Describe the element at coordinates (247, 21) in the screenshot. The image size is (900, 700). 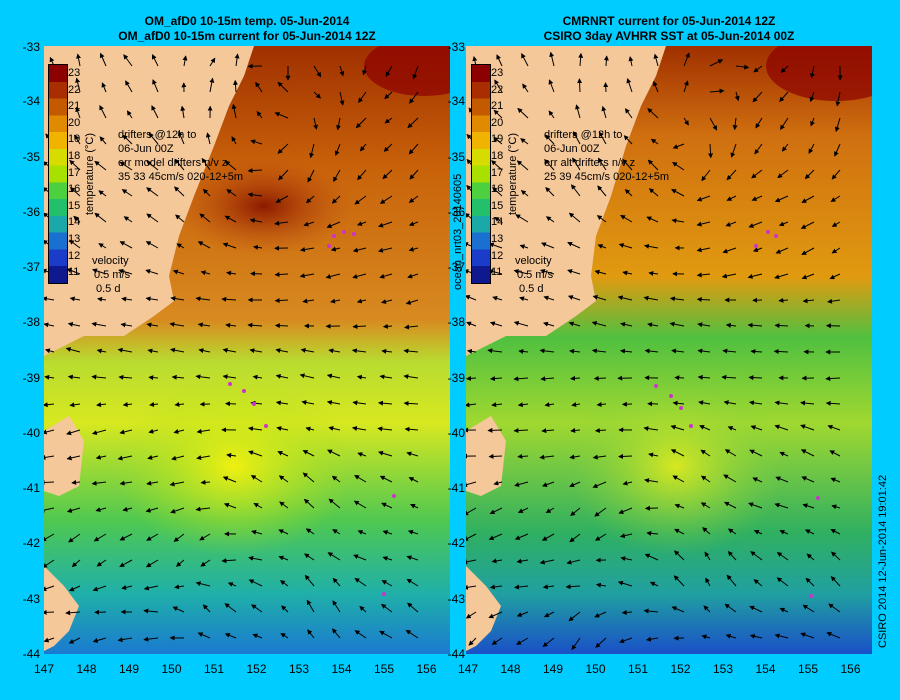
I see `left-title-line1: OM_afD0 10-15m temp. 05-Jun-2014` at that location.